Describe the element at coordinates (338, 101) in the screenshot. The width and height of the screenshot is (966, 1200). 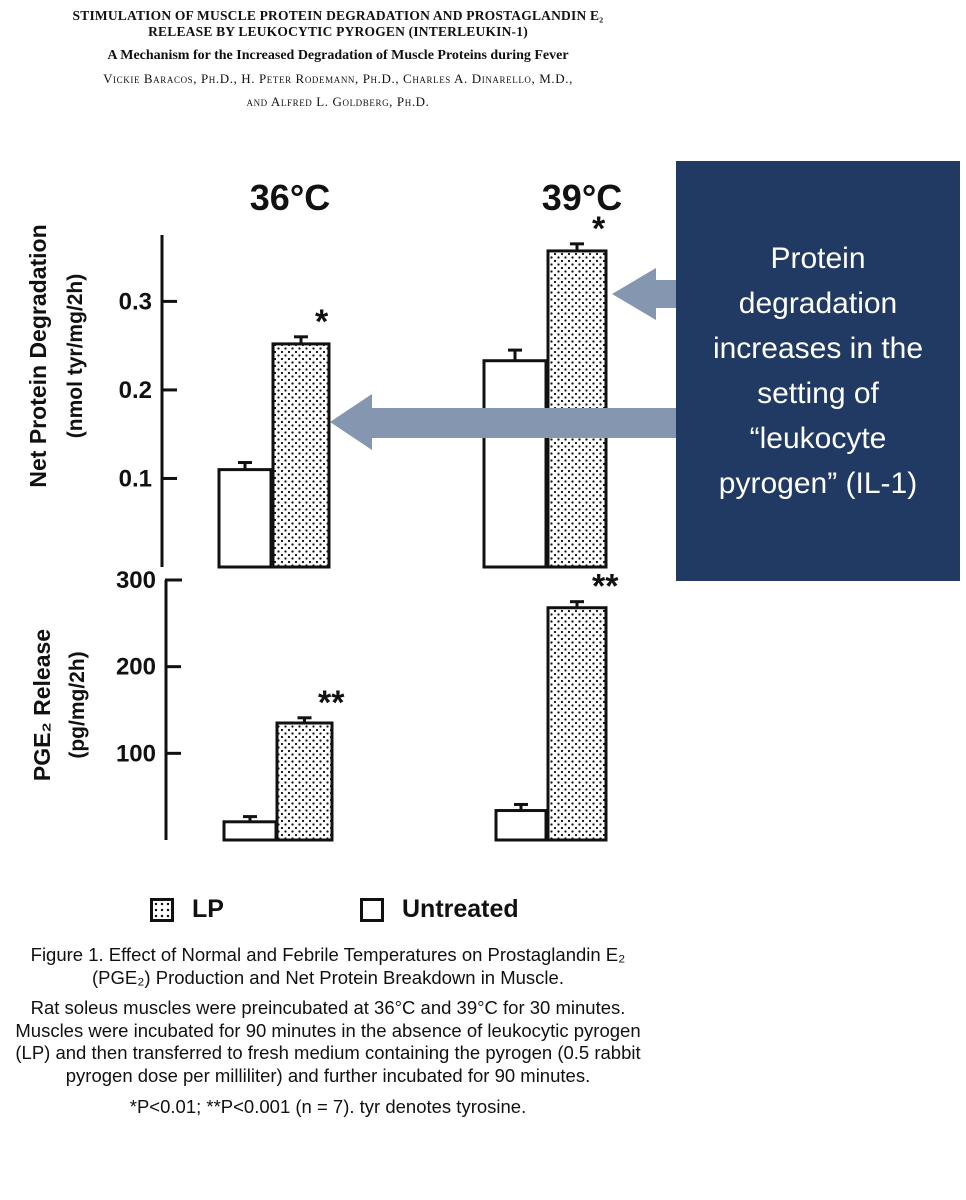
I see `paper-authors-line-2: and Alfred L. Goldberg, Ph.D.` at that location.